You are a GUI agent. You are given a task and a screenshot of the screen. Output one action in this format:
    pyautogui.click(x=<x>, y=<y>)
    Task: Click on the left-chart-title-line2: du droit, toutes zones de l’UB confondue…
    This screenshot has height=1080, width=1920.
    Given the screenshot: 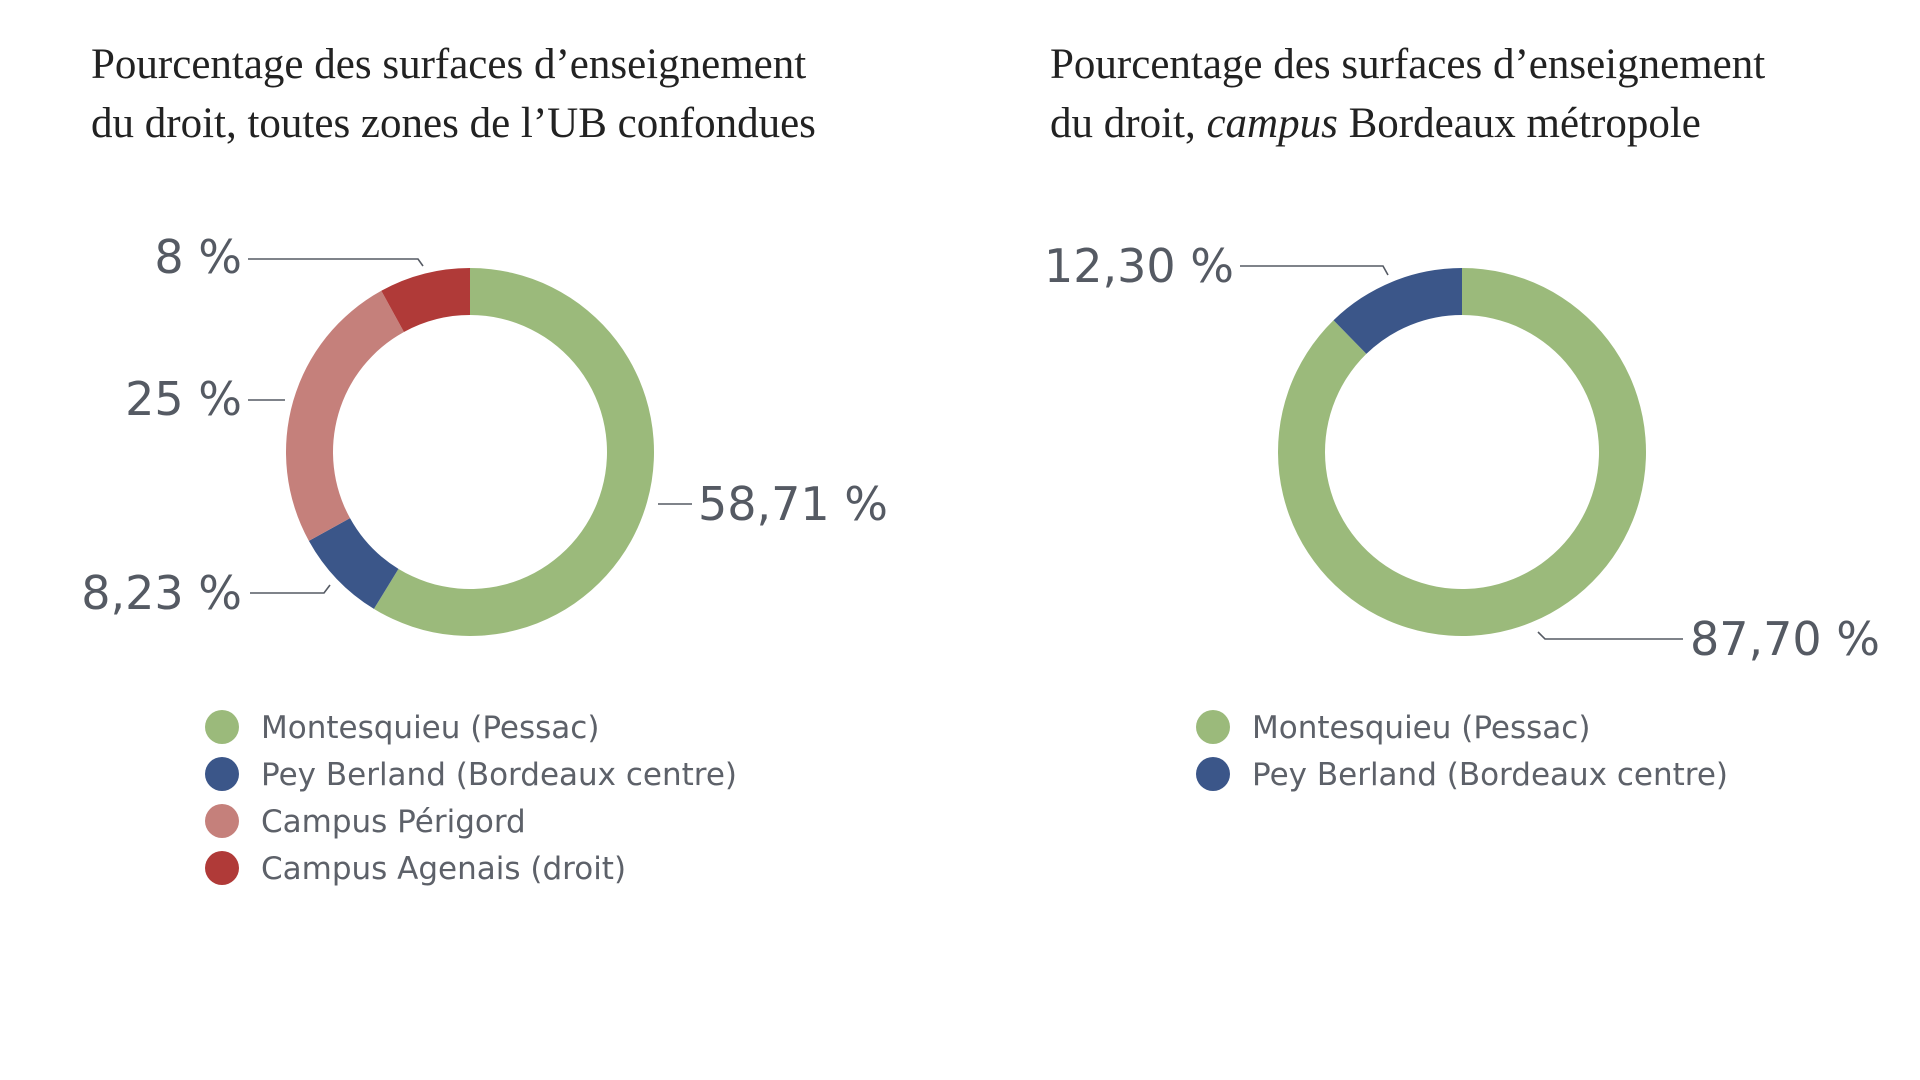 What is the action you would take?
    pyautogui.click(x=453, y=123)
    